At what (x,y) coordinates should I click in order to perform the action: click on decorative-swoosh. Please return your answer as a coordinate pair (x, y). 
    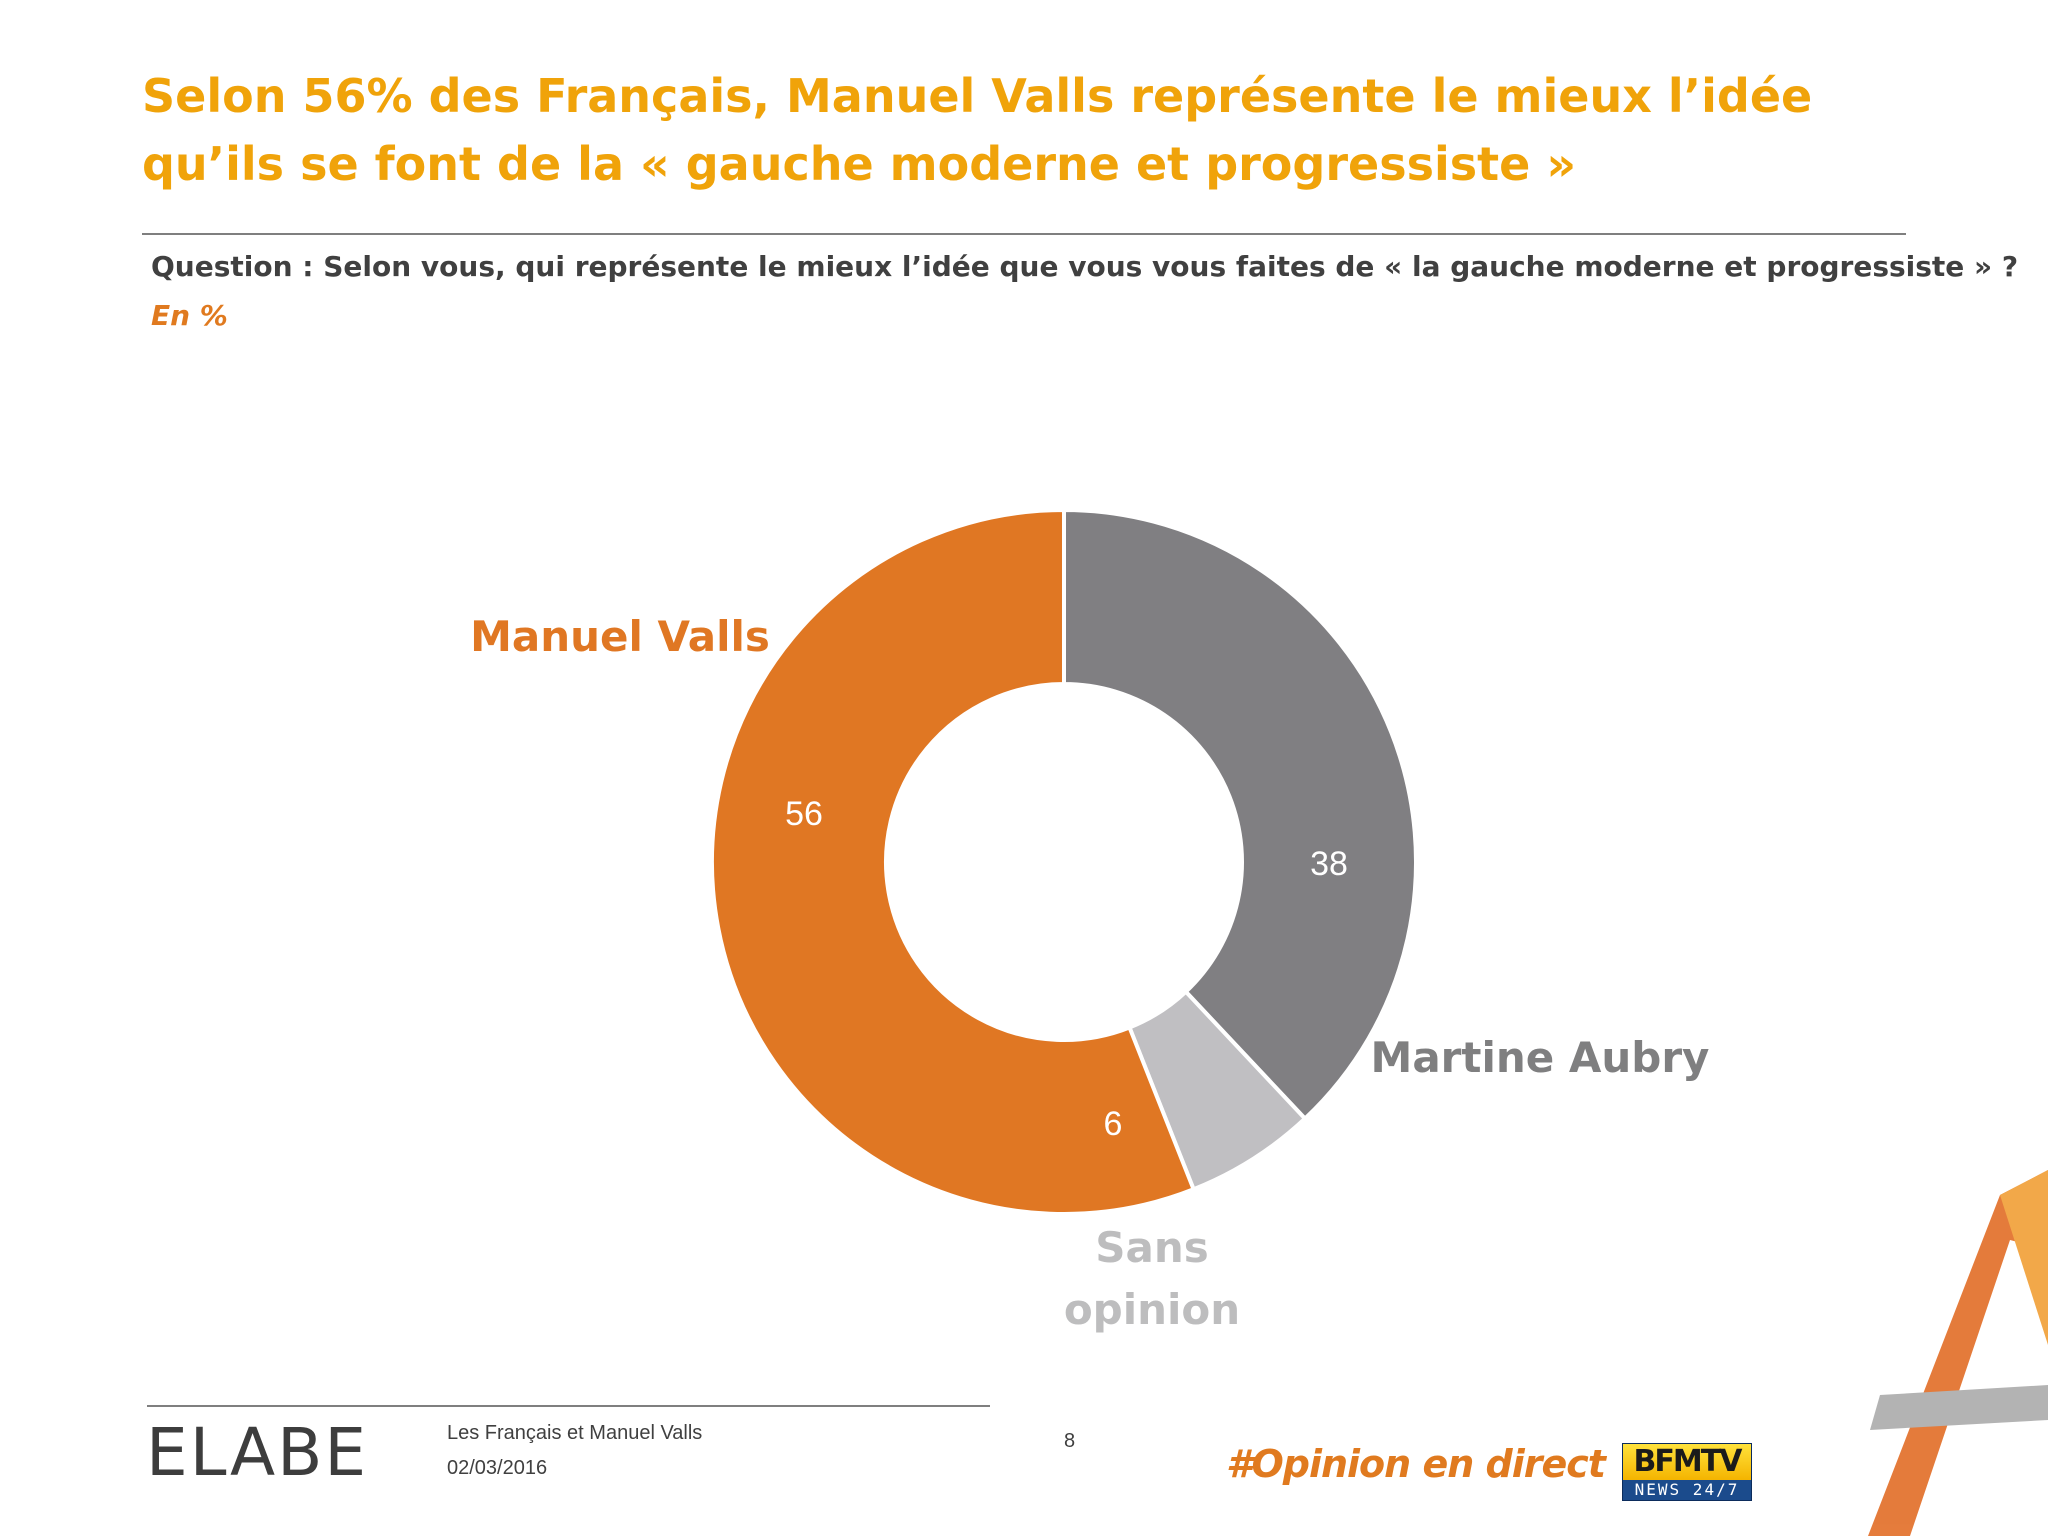
    Looking at the image, I should click on (1958, 1353).